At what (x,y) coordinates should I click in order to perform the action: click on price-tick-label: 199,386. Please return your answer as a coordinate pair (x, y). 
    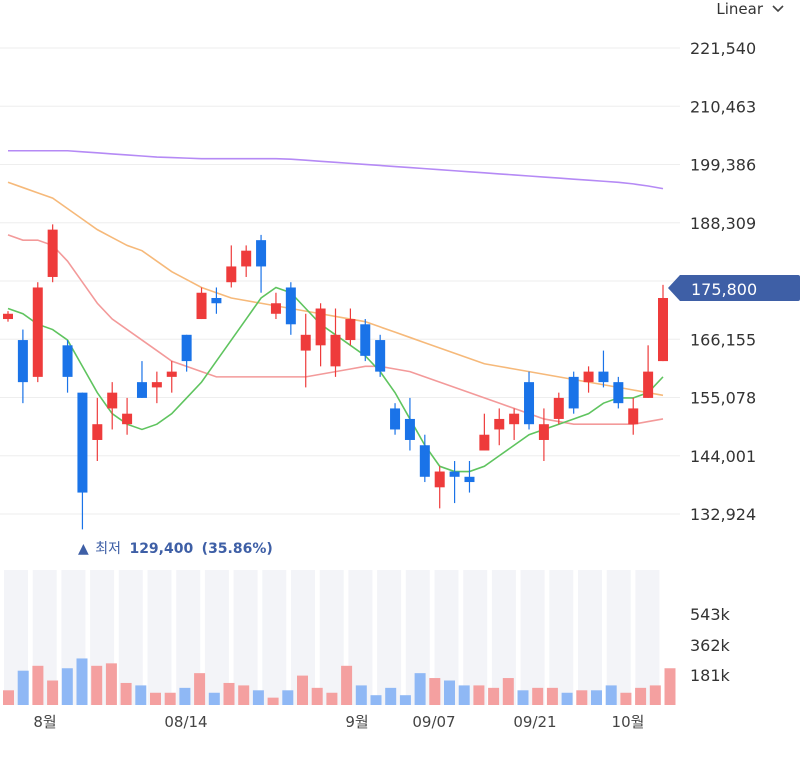
    Looking at the image, I should click on (723, 165).